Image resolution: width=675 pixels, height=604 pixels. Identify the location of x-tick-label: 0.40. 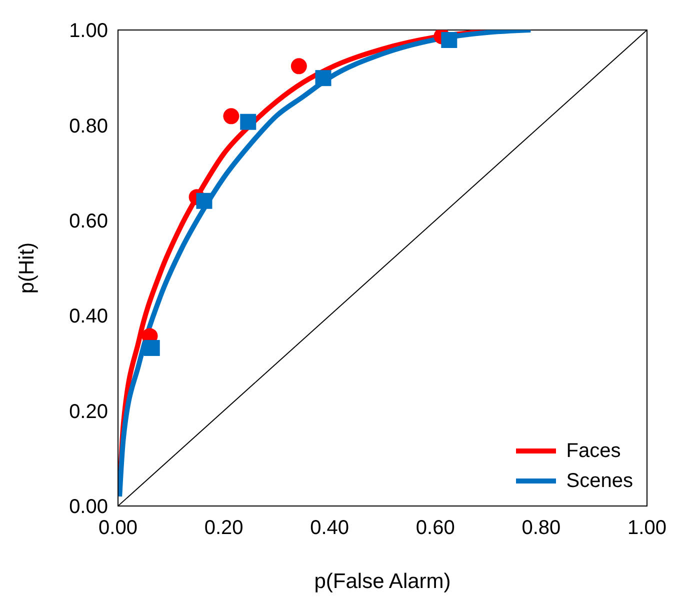
(330, 528).